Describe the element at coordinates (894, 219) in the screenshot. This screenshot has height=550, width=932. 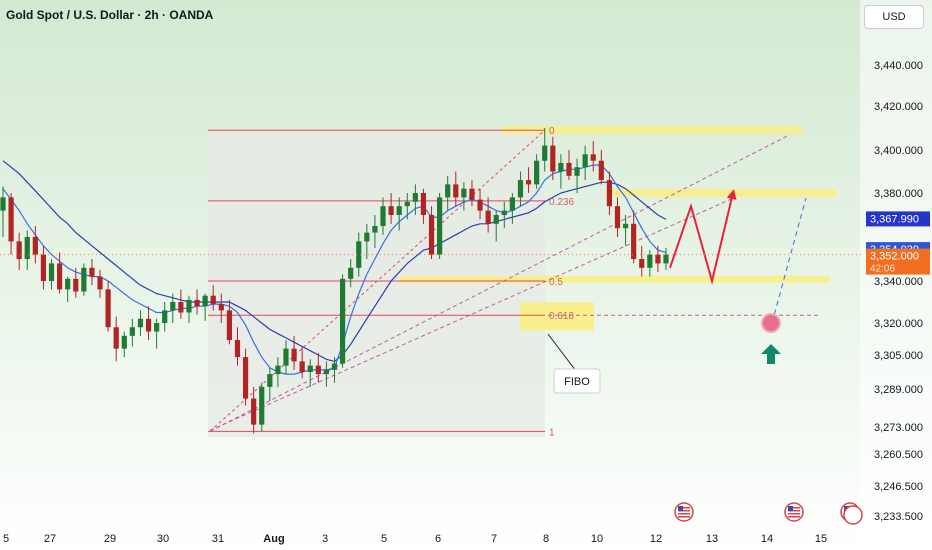
I see `price-badge-value: 3,367.990` at that location.